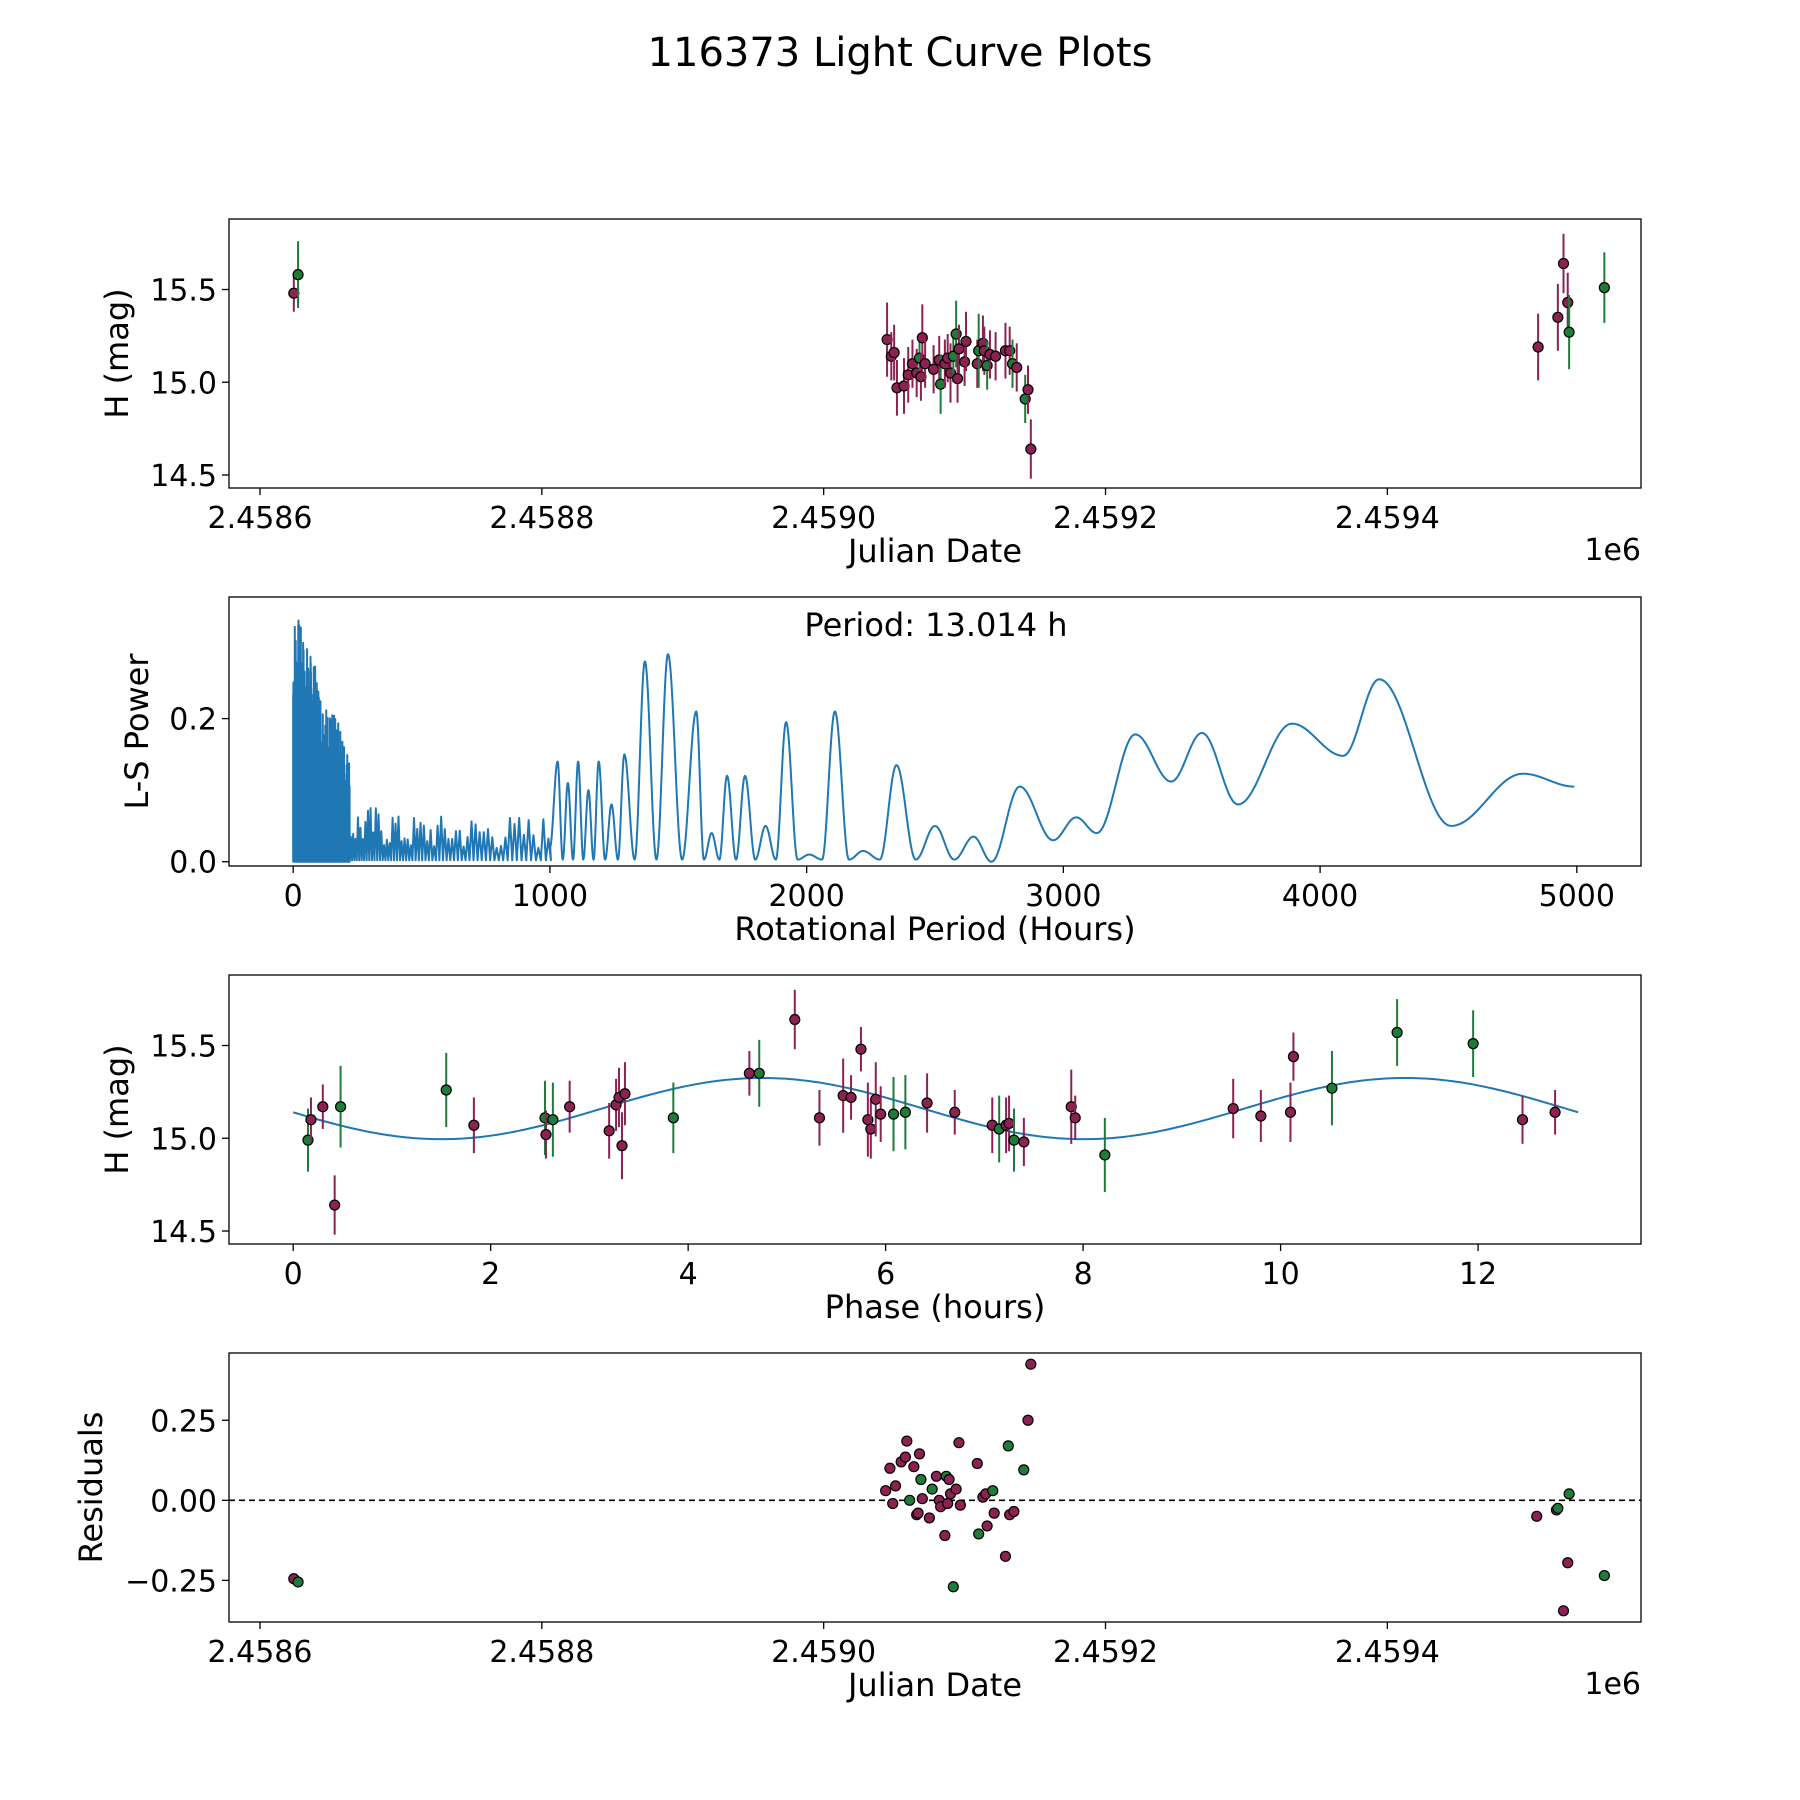  I want to click on y-tick-label: 15.5, so click(183, 290).